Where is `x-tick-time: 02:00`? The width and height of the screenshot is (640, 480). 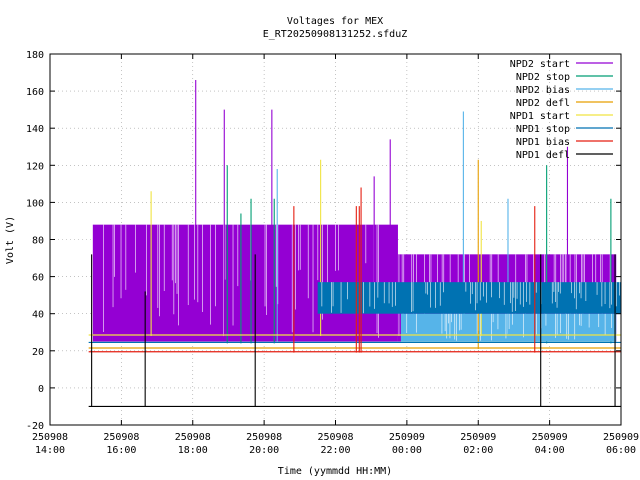
x-tick-time: 02:00 is located at coordinates (478, 450).